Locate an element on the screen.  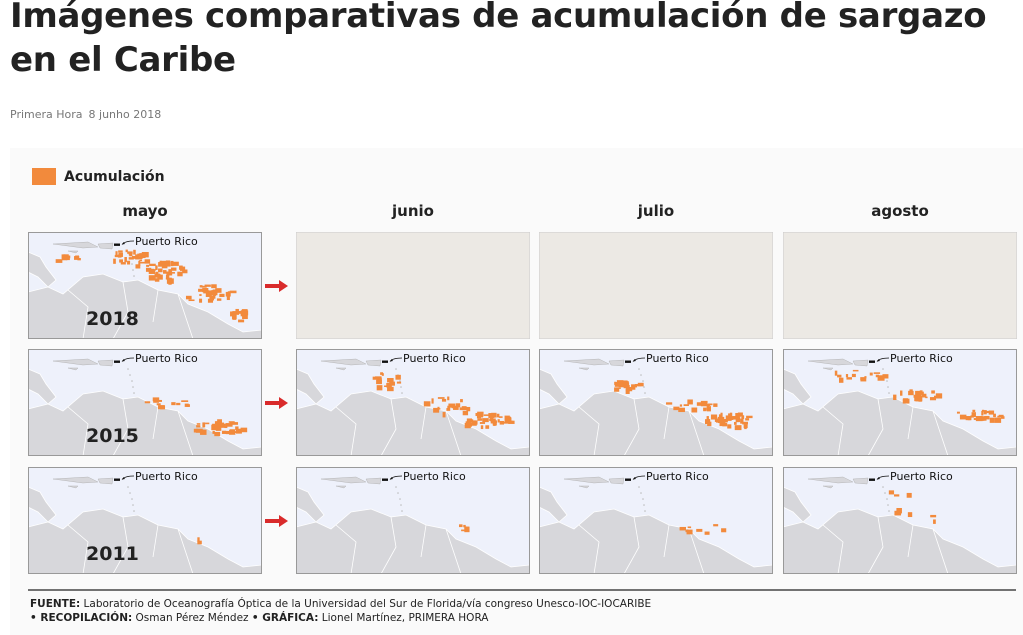
map-panel: Puerto Rico is located at coordinates (900, 402).